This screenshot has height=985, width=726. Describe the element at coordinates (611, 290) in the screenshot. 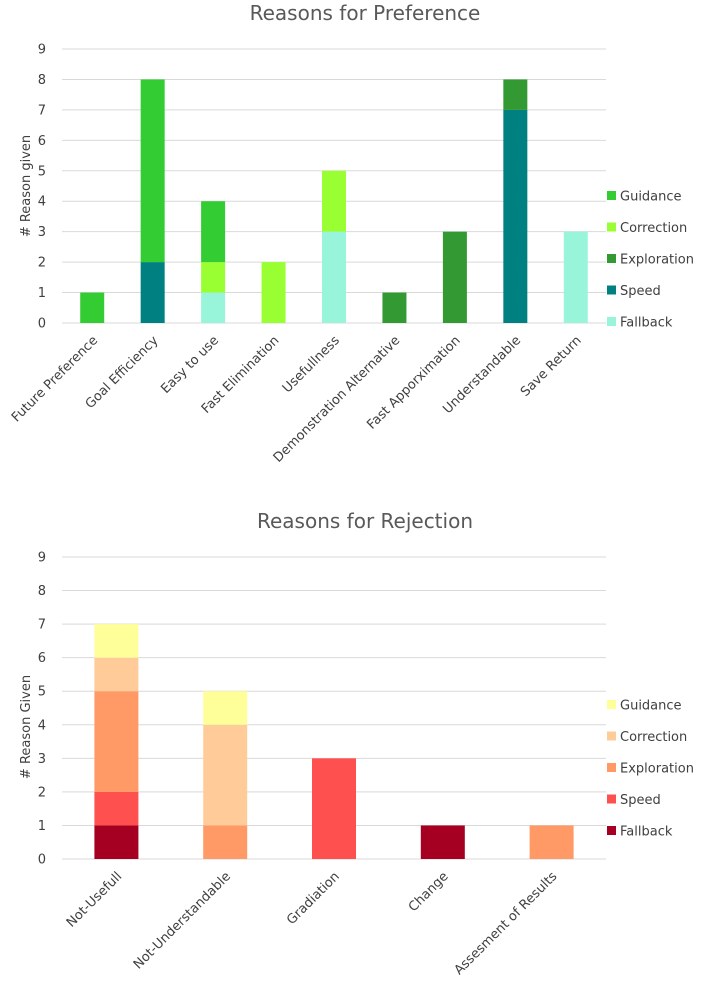

I see `preference-legend-swatch-speed` at that location.